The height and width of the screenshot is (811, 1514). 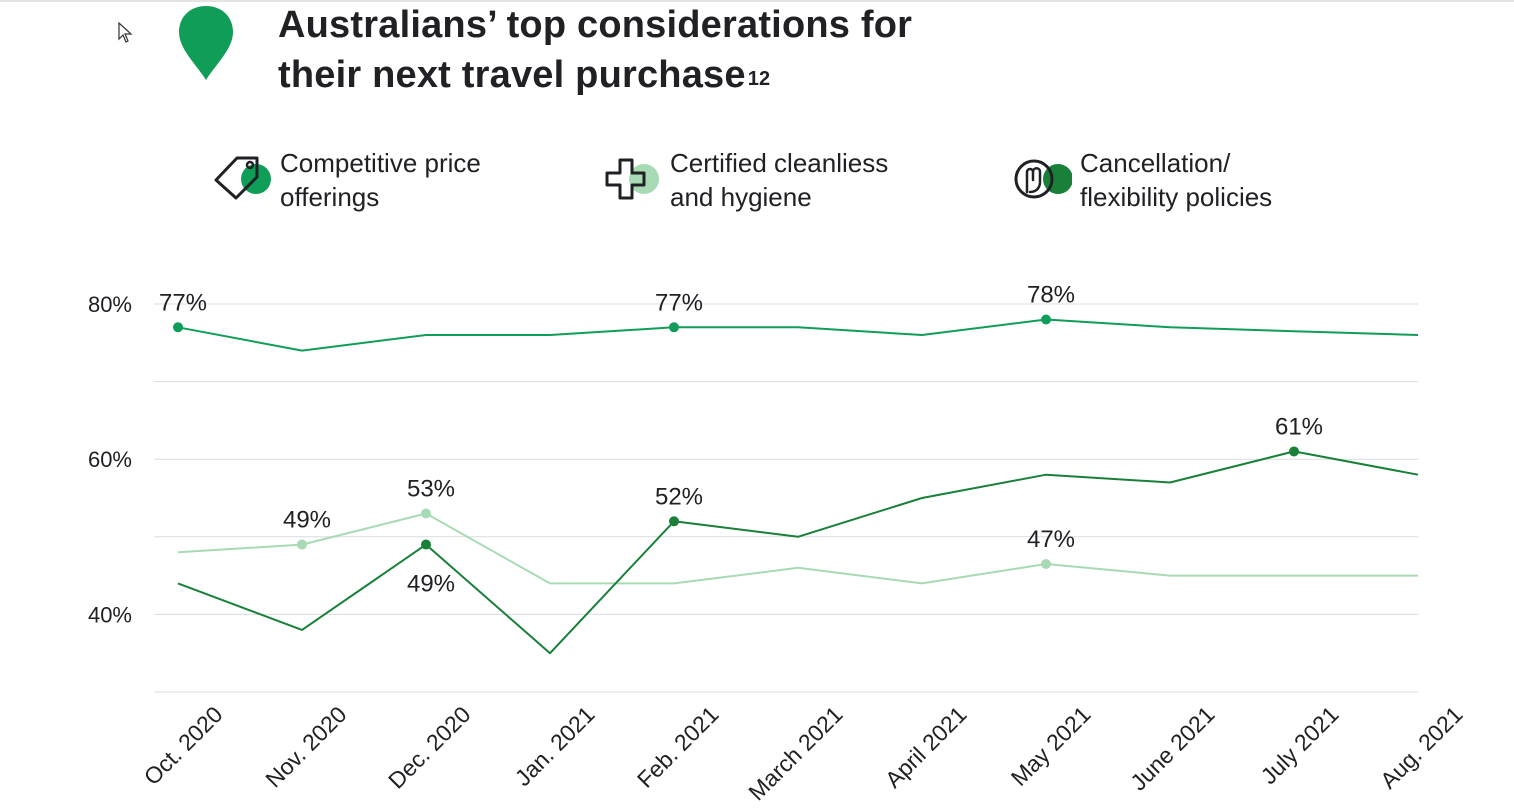 What do you see at coordinates (632, 179) in the screenshot?
I see `medical-cross-icon` at bounding box center [632, 179].